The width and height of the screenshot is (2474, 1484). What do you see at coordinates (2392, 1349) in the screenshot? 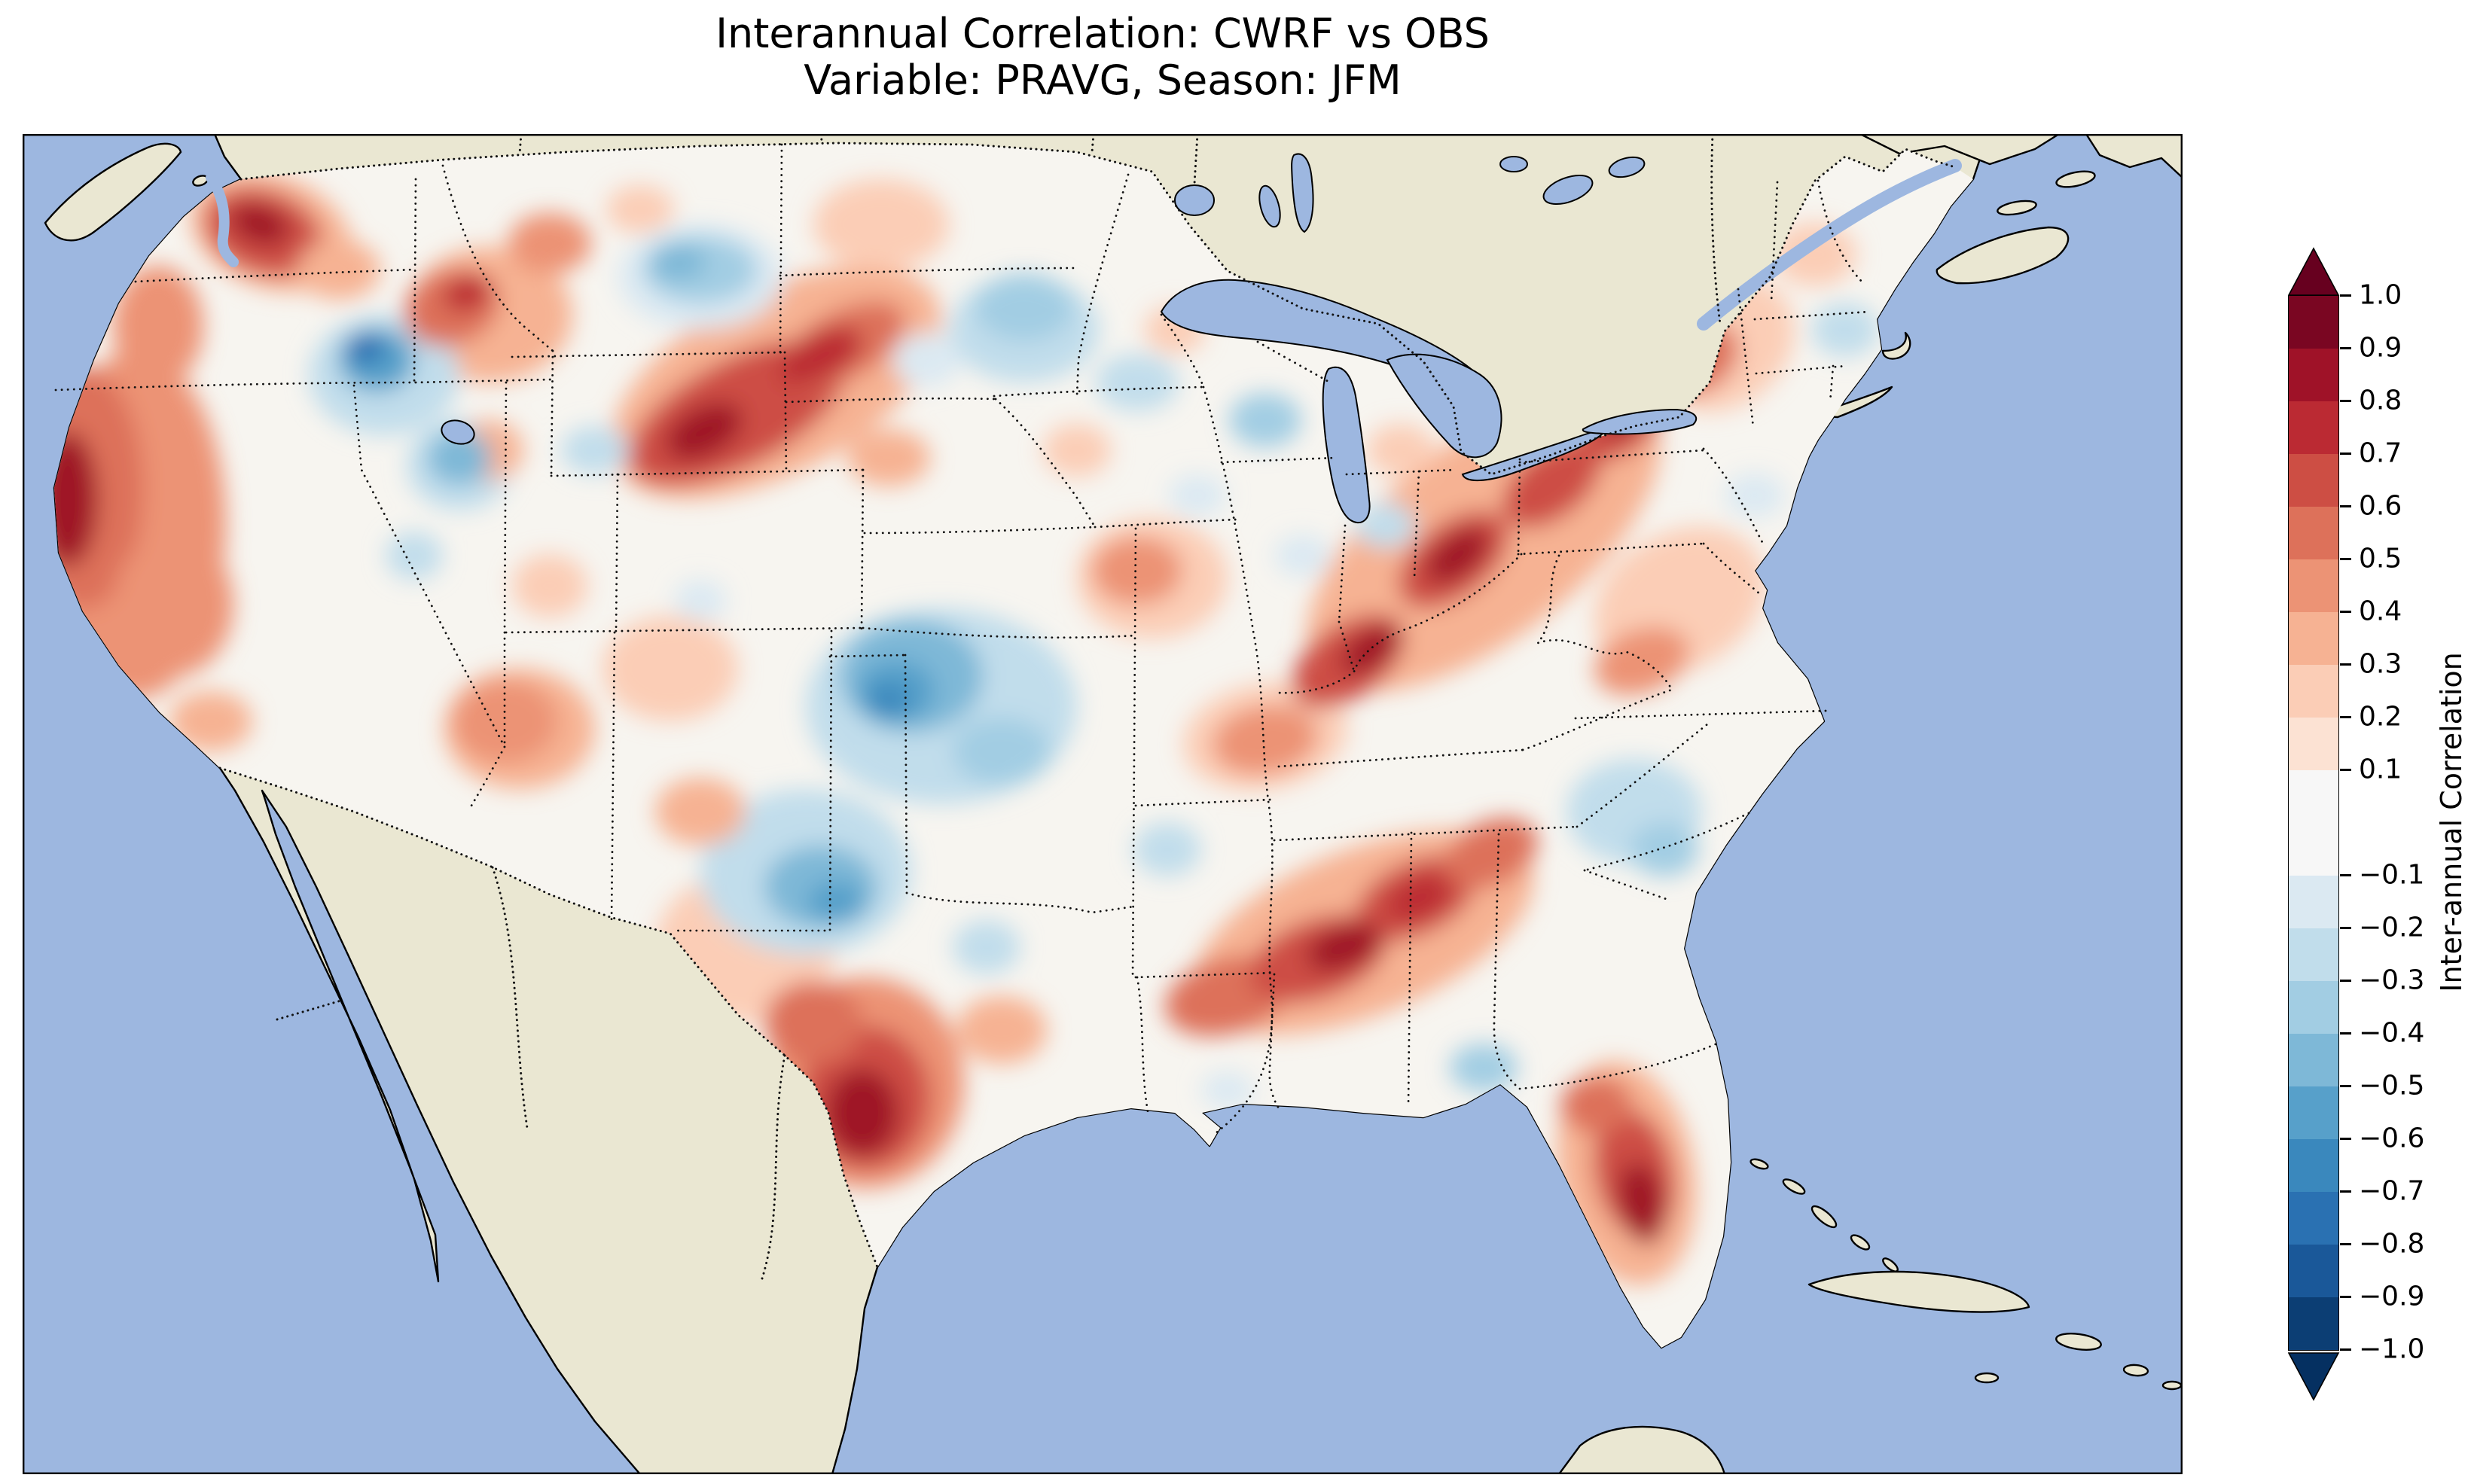
I see `colorbar-tick-label: −1.0` at bounding box center [2392, 1349].